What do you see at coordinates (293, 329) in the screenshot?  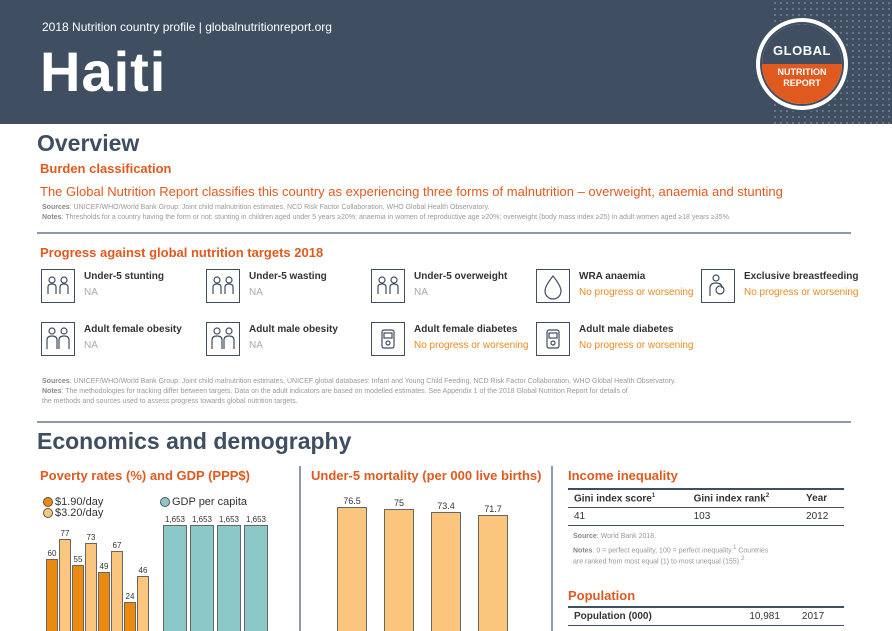 I see `target-name: Adult male obesity` at bounding box center [293, 329].